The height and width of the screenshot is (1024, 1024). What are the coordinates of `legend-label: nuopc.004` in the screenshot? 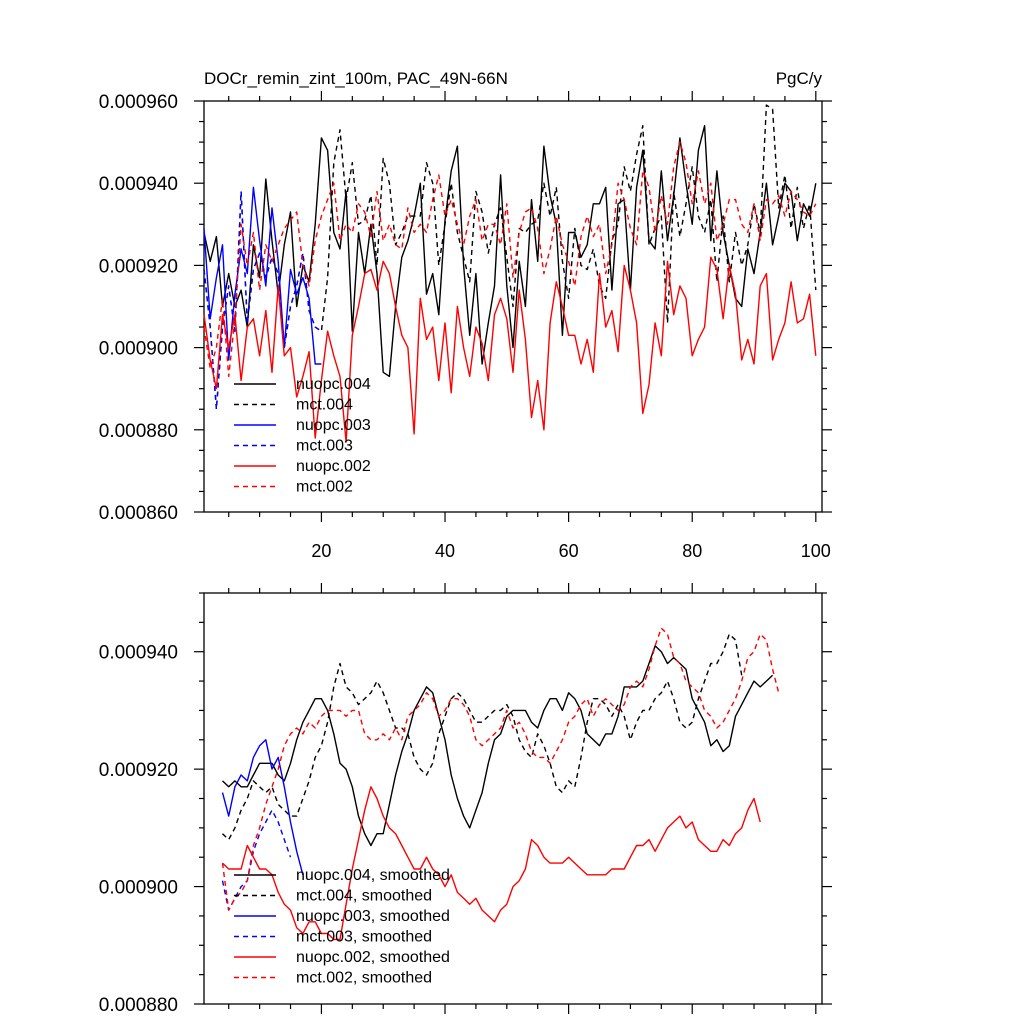 It's located at (333, 384).